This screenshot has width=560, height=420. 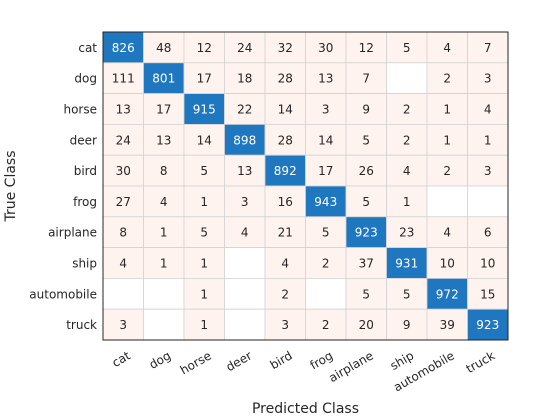 I want to click on cell-value: 6, so click(x=488, y=233).